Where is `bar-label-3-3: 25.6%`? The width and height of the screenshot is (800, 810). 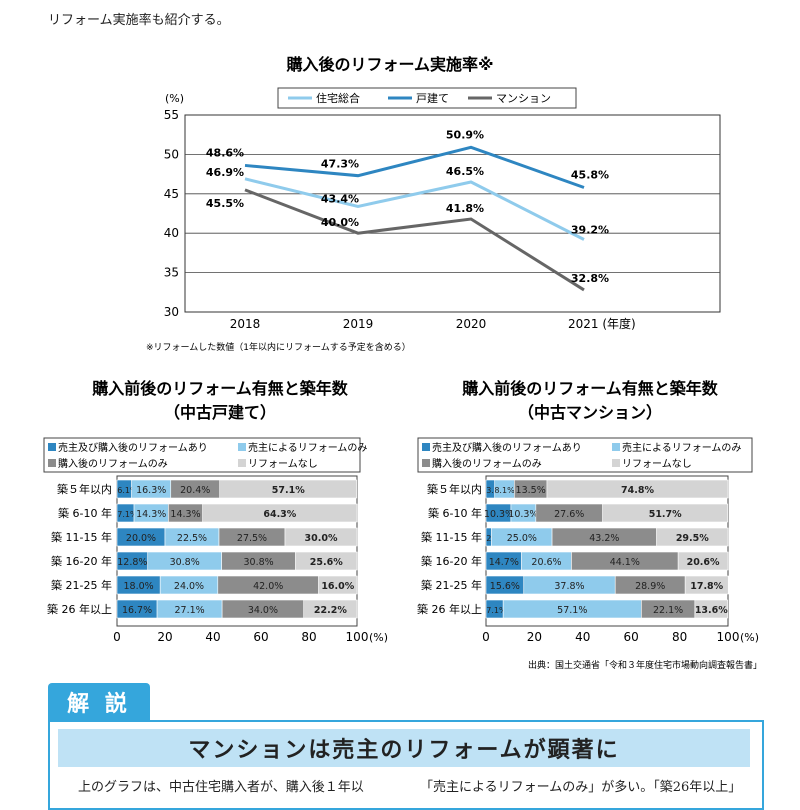
bar-label-3-3: 25.6% is located at coordinates (326, 562).